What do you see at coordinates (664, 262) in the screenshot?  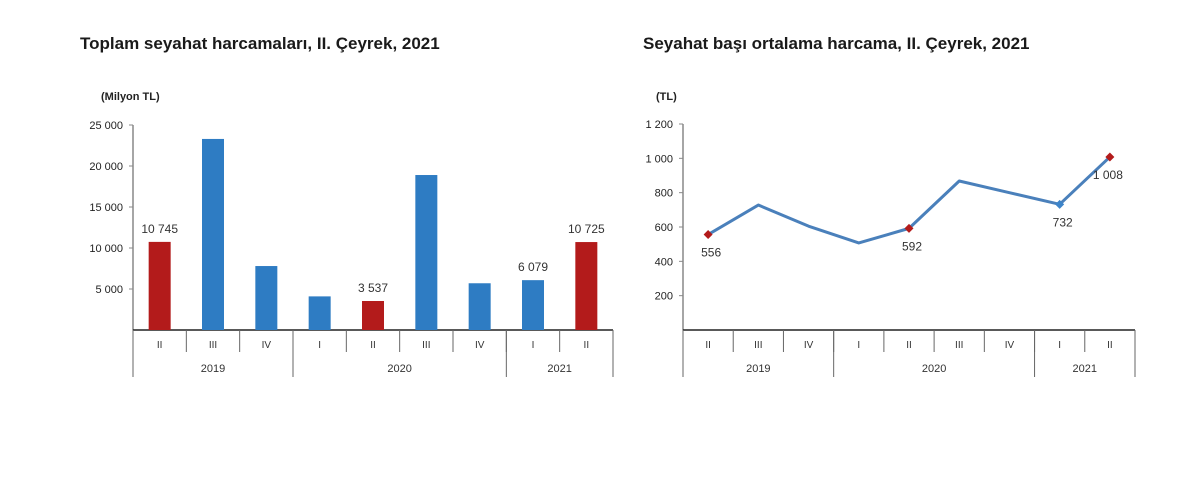 I see `y-tick-label: 400` at bounding box center [664, 262].